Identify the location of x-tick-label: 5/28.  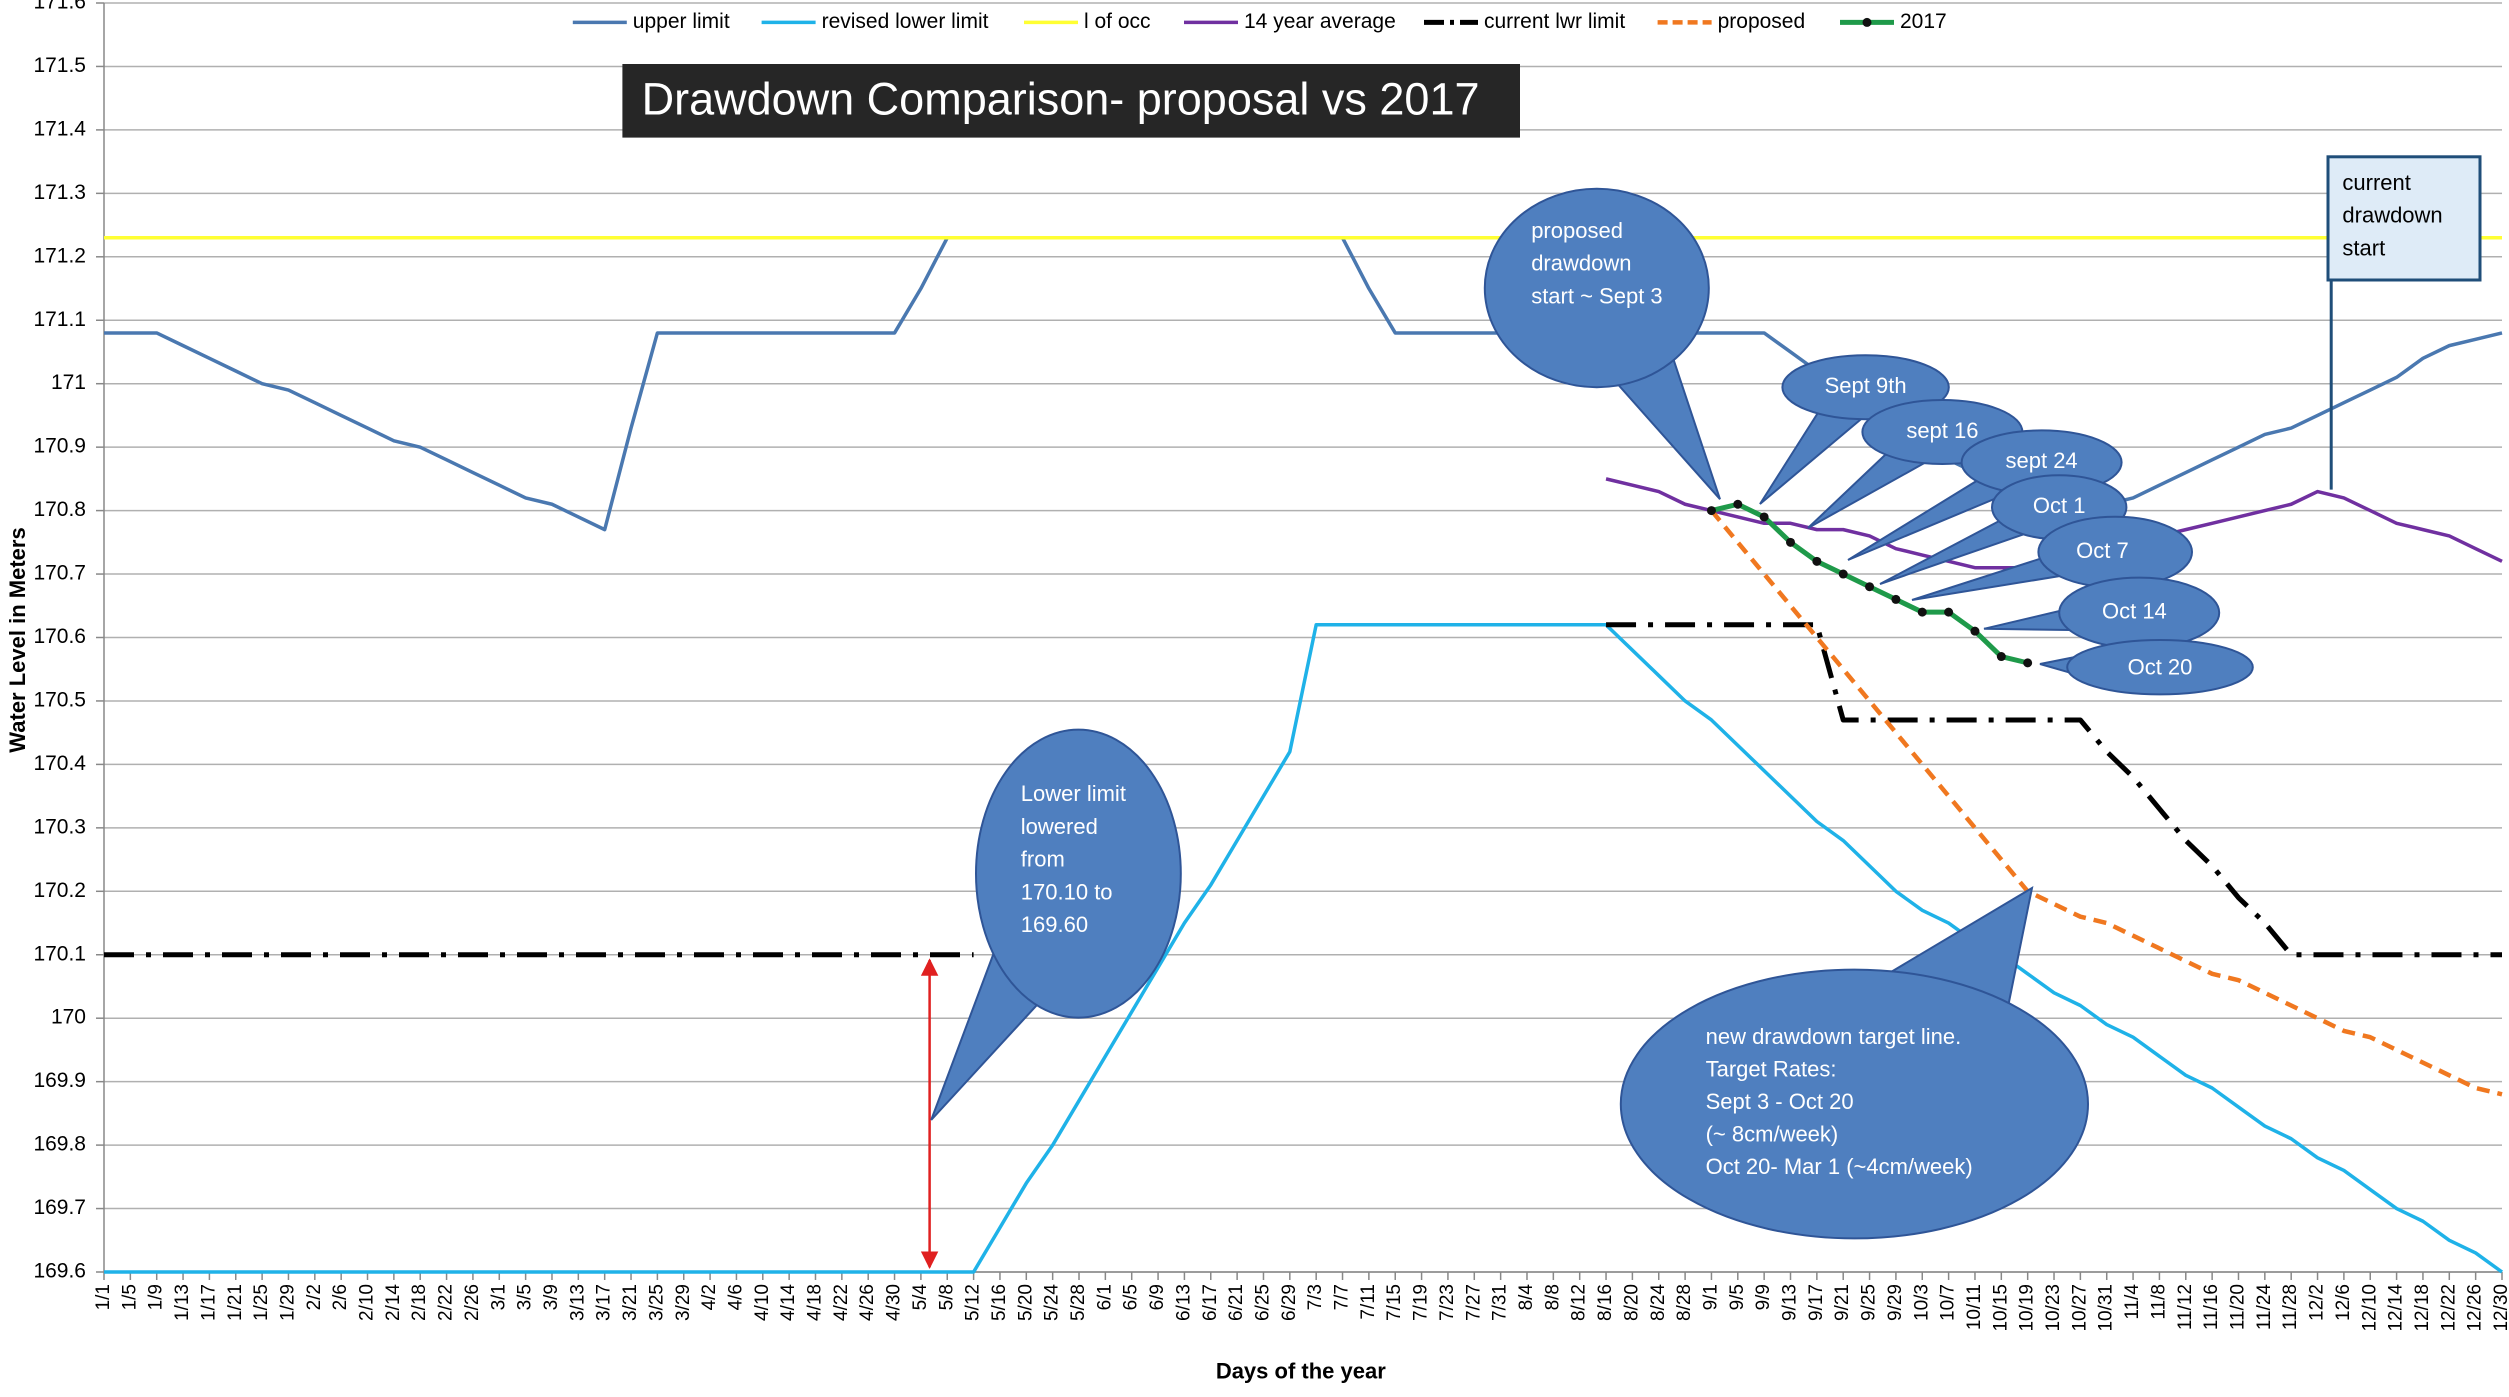
(1078, 1302).